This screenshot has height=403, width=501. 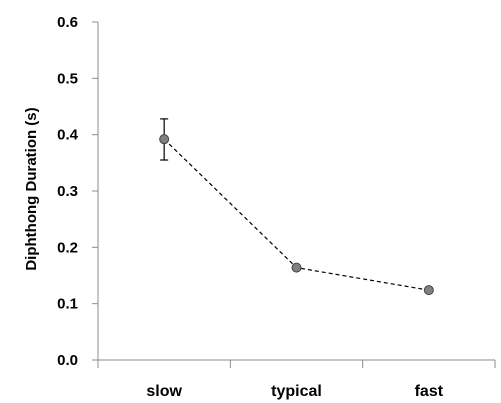 I want to click on y-tick-label: 0.0, so click(x=67, y=360).